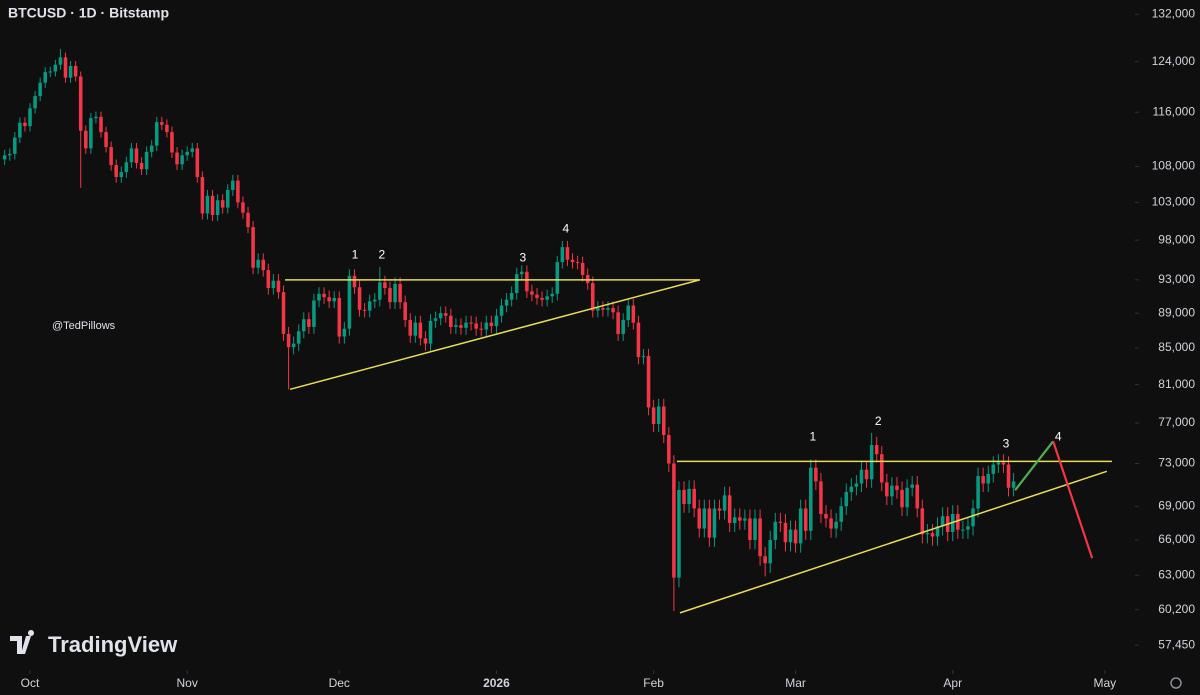 Image resolution: width=1200 pixels, height=695 pixels. I want to click on wave-label: 1, so click(812, 436).